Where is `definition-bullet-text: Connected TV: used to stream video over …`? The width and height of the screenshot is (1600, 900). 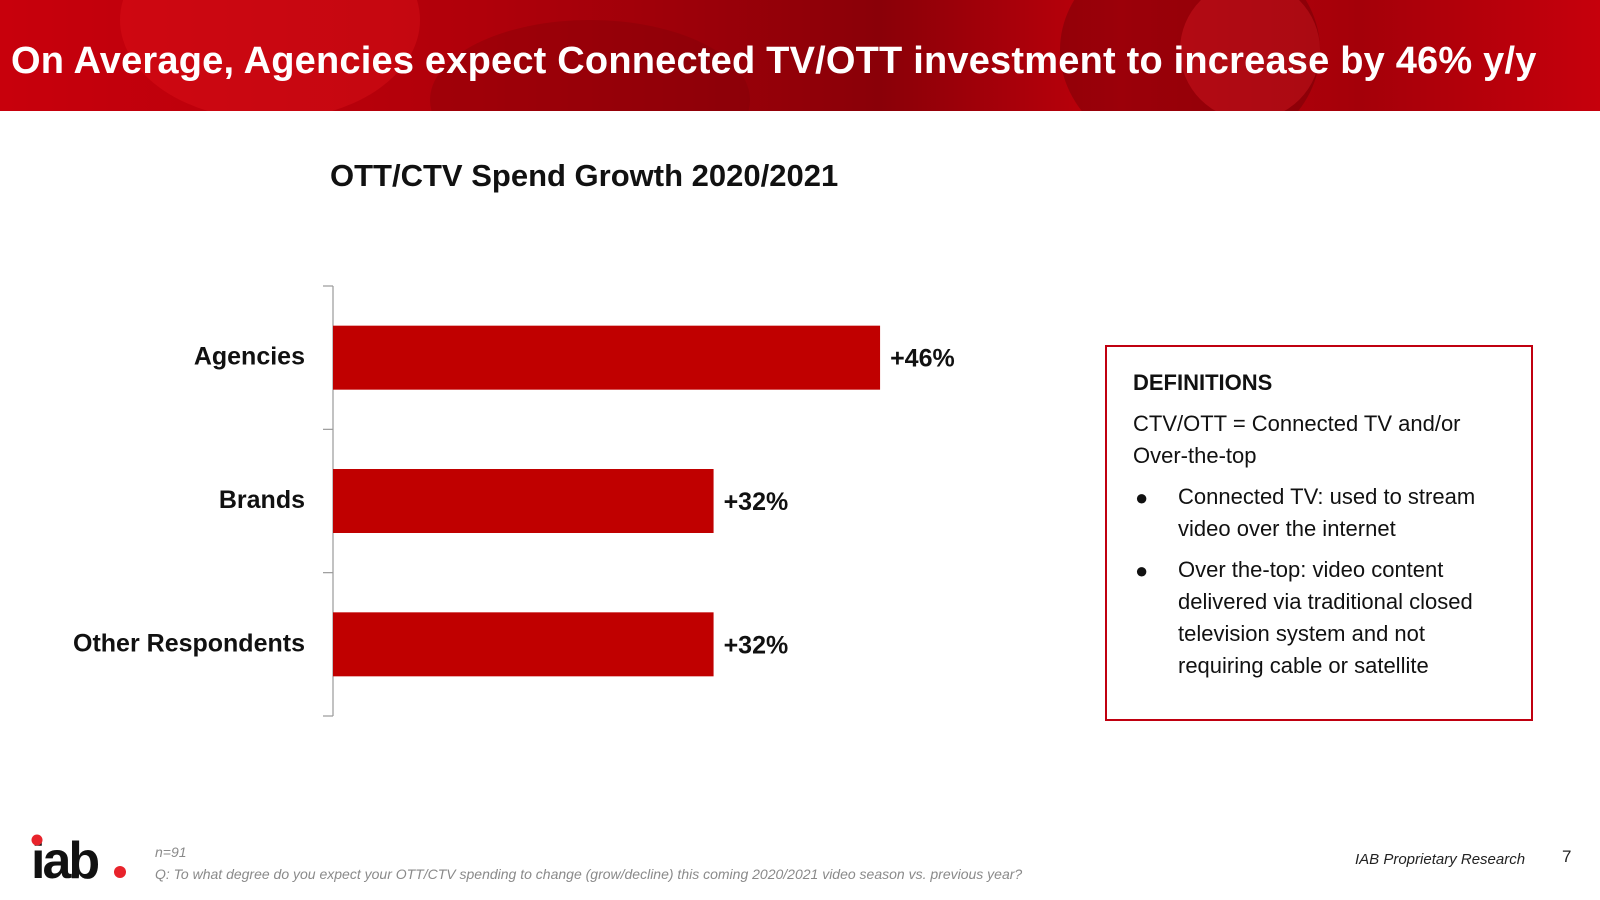
definition-bullet-text: Connected TV: used to stream video over … is located at coordinates (1327, 512).